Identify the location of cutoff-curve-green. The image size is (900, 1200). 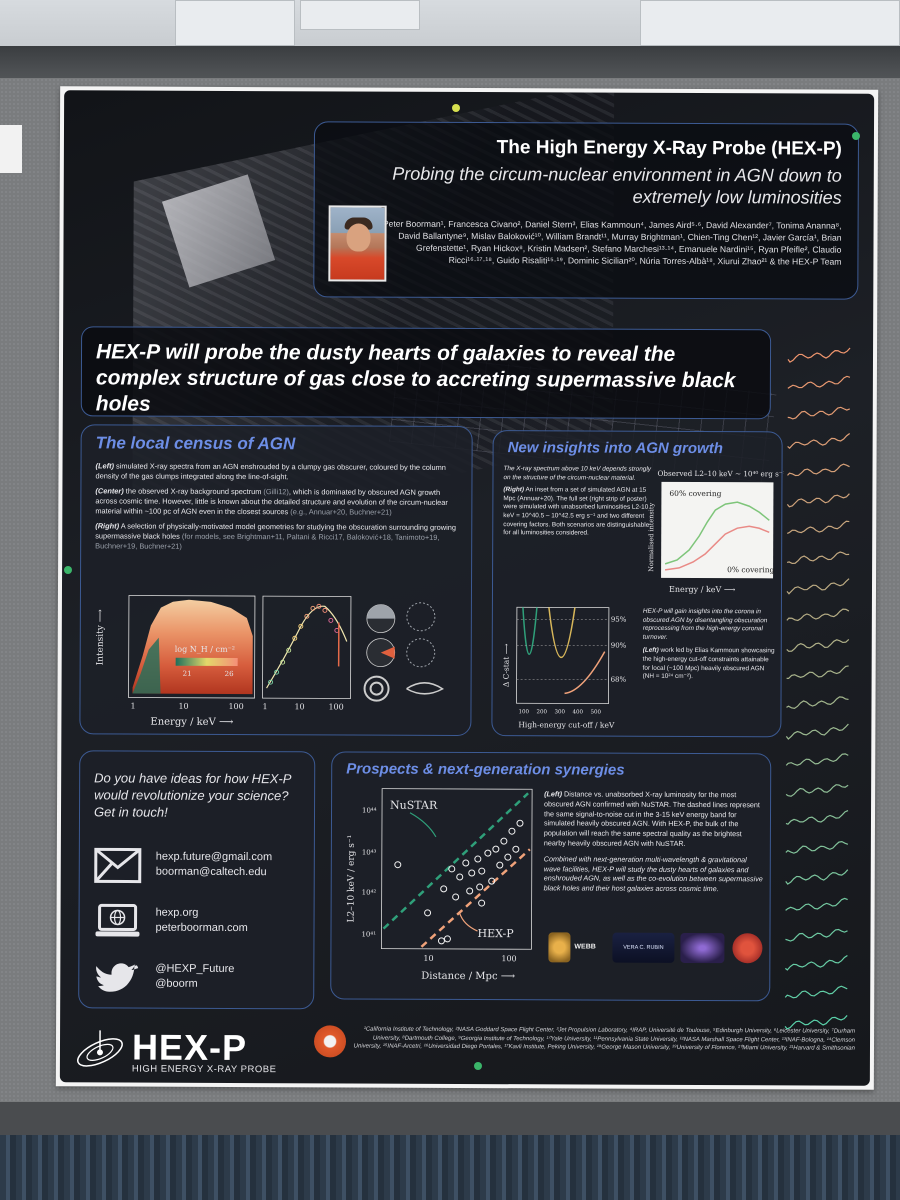
(530, 631).